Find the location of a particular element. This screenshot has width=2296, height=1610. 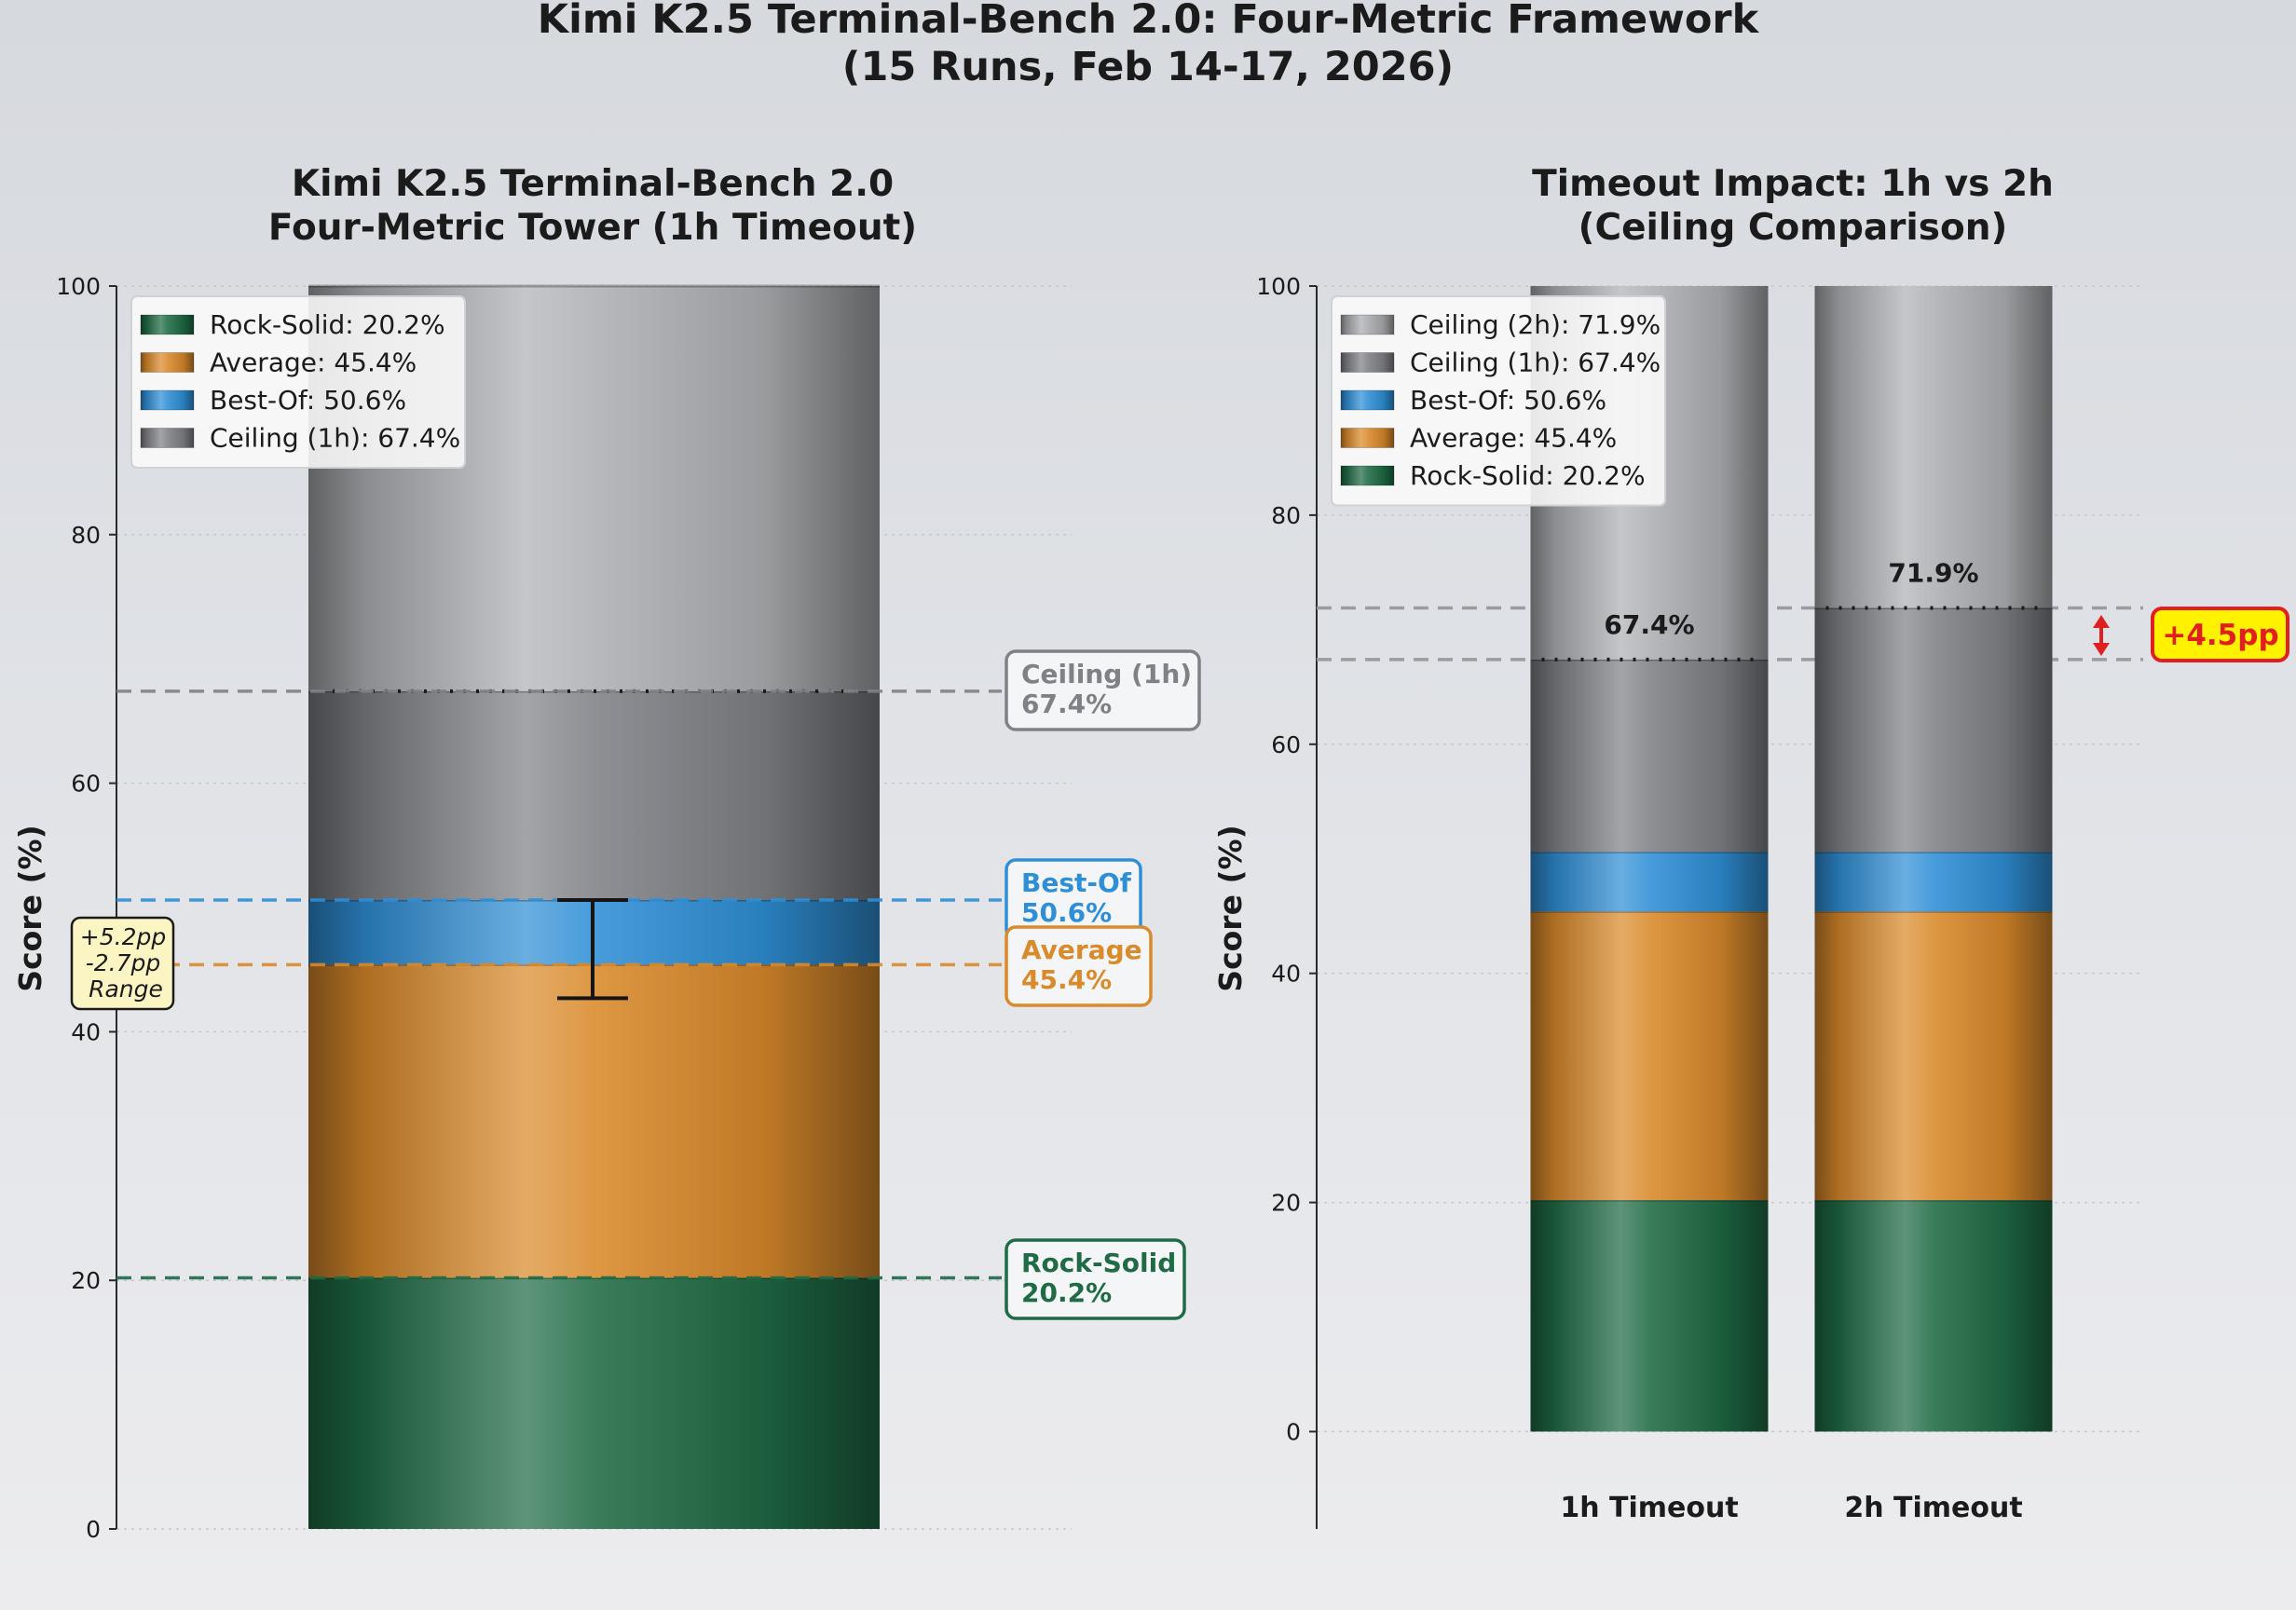

tower-chart-ylabel: Score (%) is located at coordinates (30, 908).